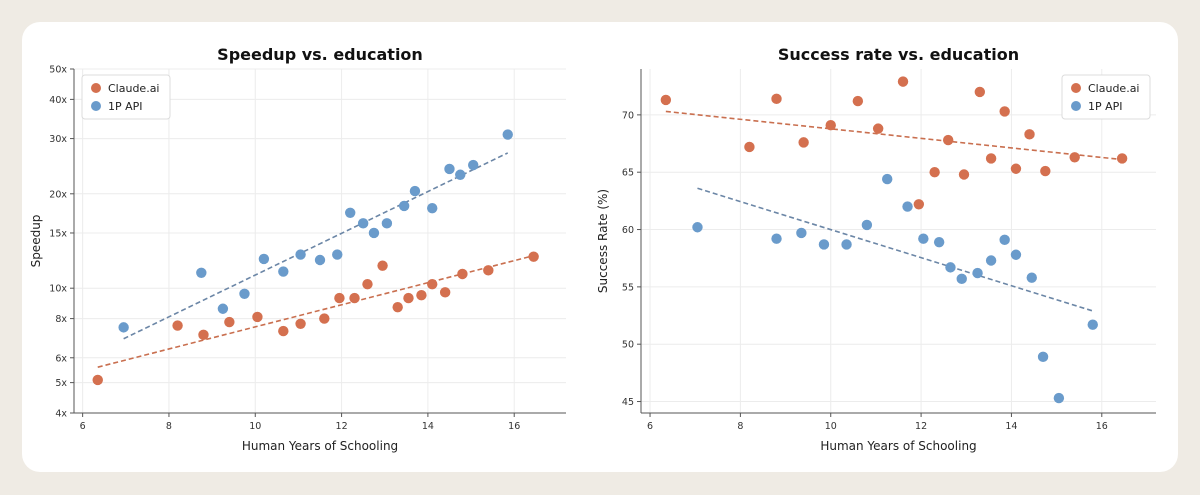  Describe the element at coordinates (83, 426) in the screenshot. I see `x-tick-label: 6` at that location.